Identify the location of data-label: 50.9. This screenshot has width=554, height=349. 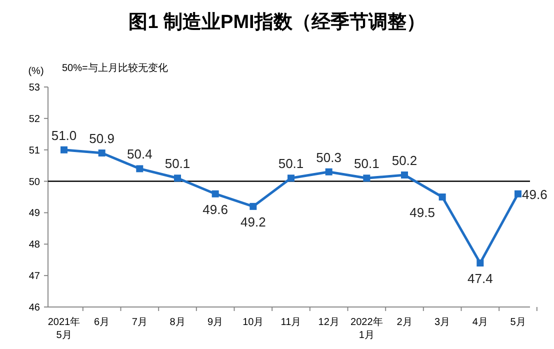
(101, 138).